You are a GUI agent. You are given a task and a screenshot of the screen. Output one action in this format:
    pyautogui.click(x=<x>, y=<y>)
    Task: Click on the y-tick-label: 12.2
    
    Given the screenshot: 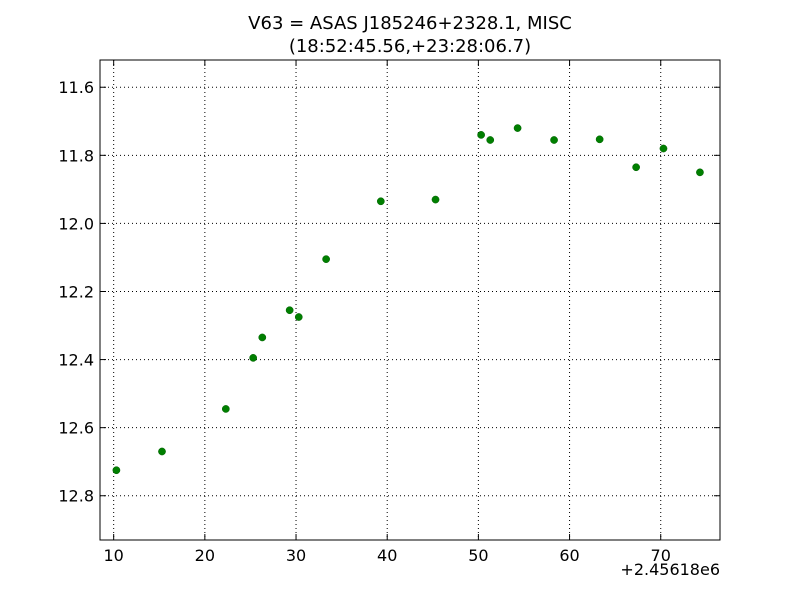 What is the action you would take?
    pyautogui.click(x=76, y=291)
    